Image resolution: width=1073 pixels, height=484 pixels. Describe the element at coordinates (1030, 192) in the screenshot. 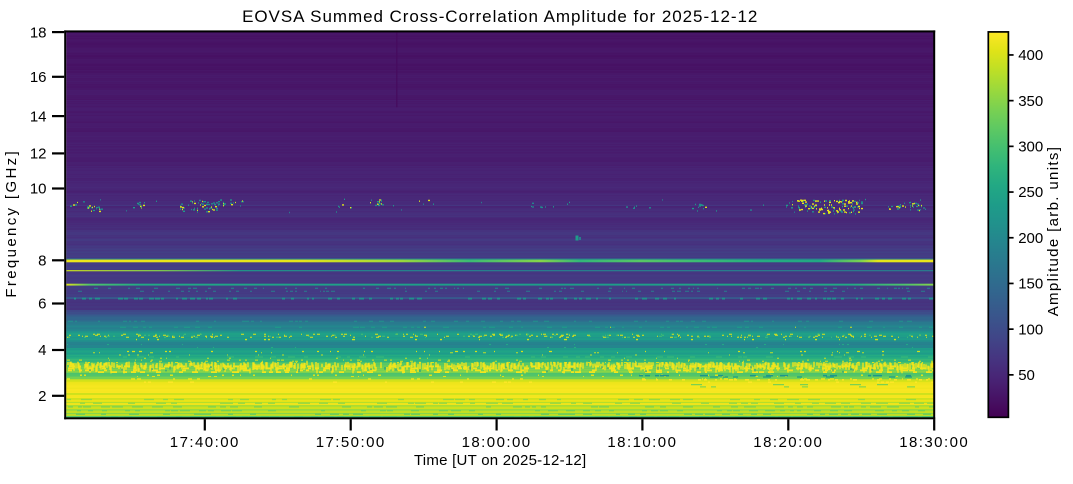

I see `svg-text: 250` at that location.